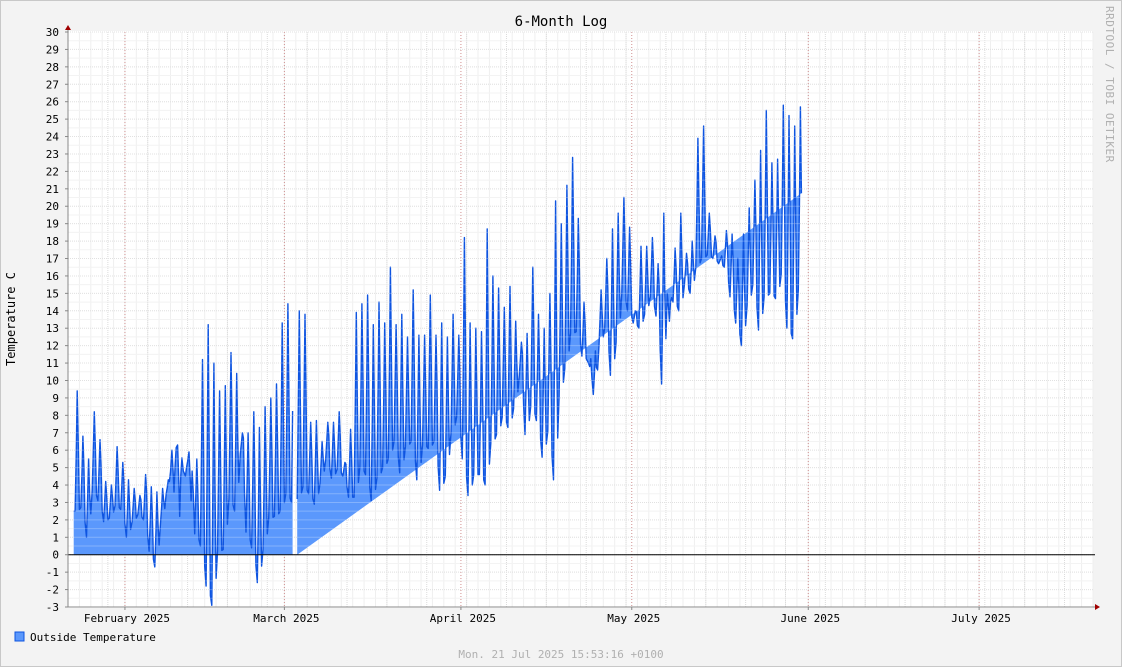  Describe the element at coordinates (53, 137) in the screenshot. I see `y-tick-label: 24` at that location.